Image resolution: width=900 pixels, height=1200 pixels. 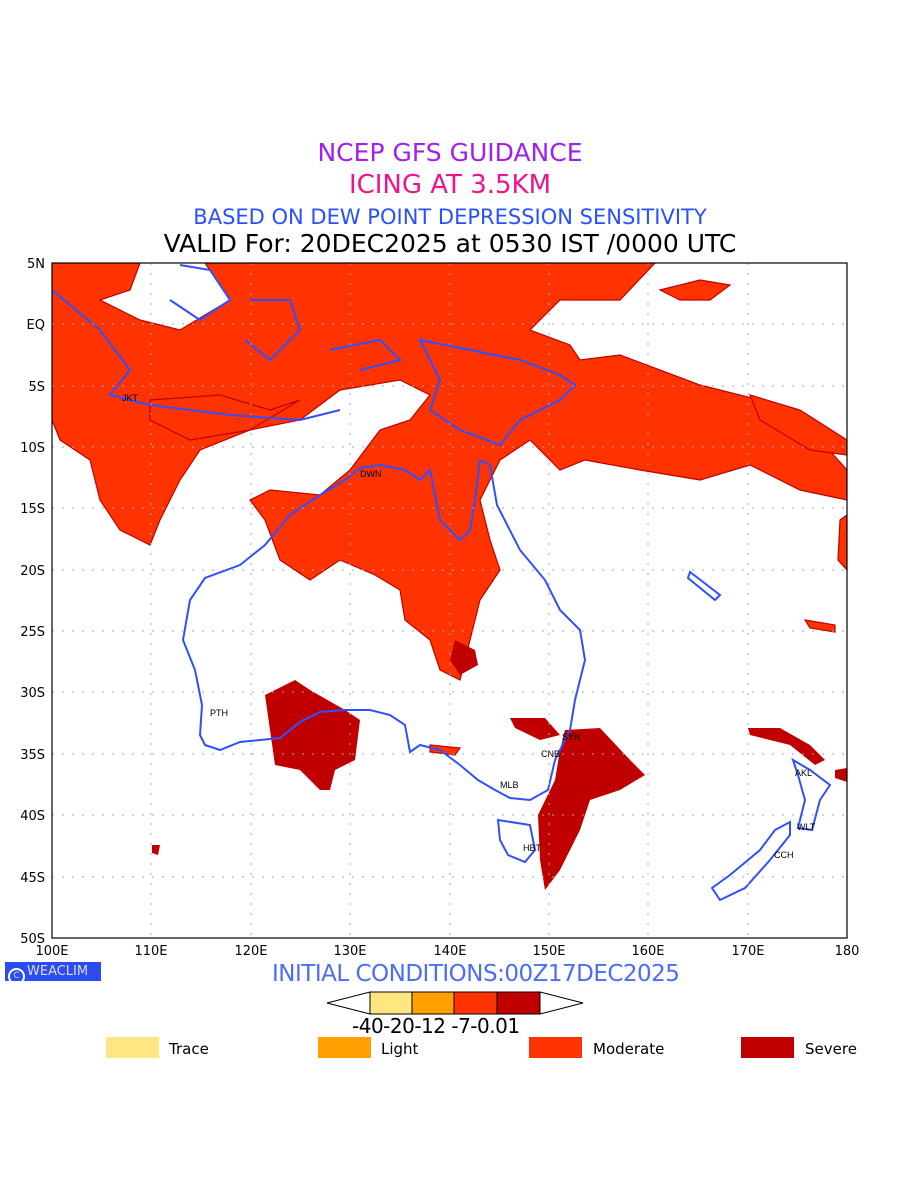 I want to click on lon-label: 170E, so click(x=747, y=951).